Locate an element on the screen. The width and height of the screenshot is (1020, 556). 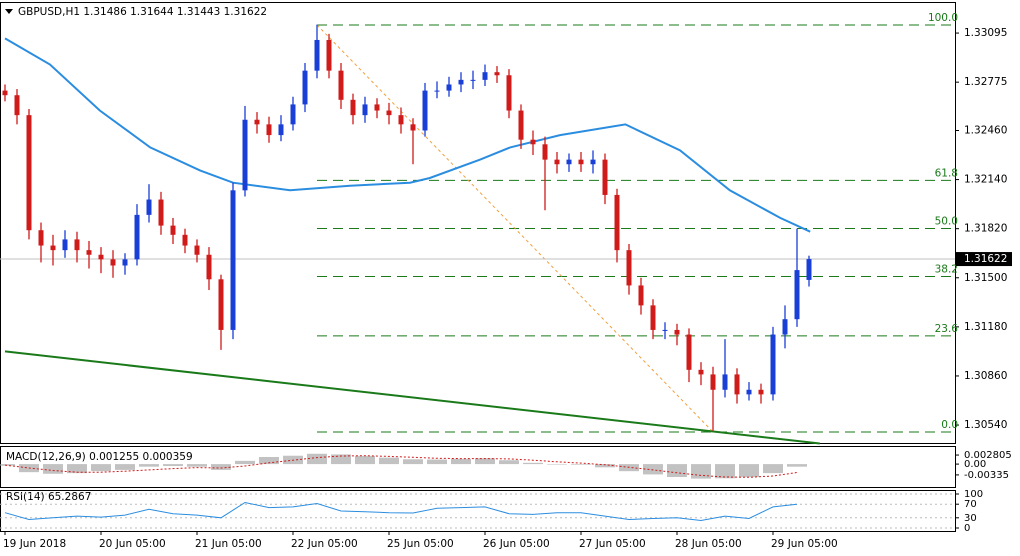
rsi-tick-label: 70 is located at coordinates (970, 504).